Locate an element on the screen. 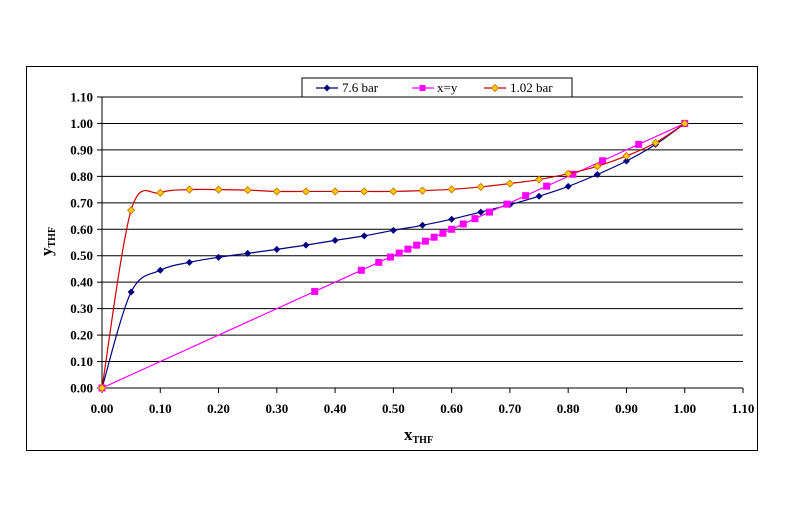 The height and width of the screenshot is (520, 800). x-tick-label: 0.60 is located at coordinates (451, 408).